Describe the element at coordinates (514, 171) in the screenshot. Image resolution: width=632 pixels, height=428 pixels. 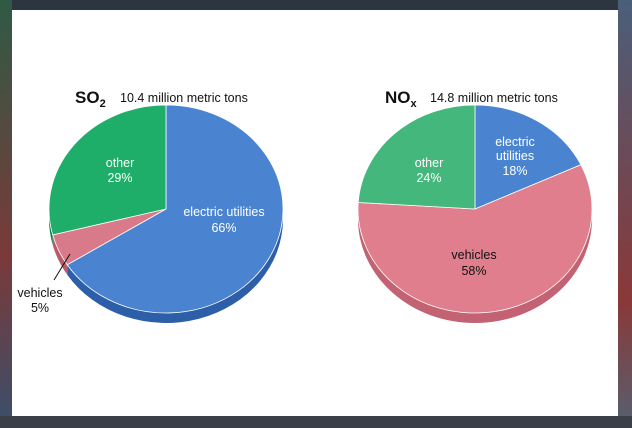
I see `nox-electric-value: 18%` at that location.